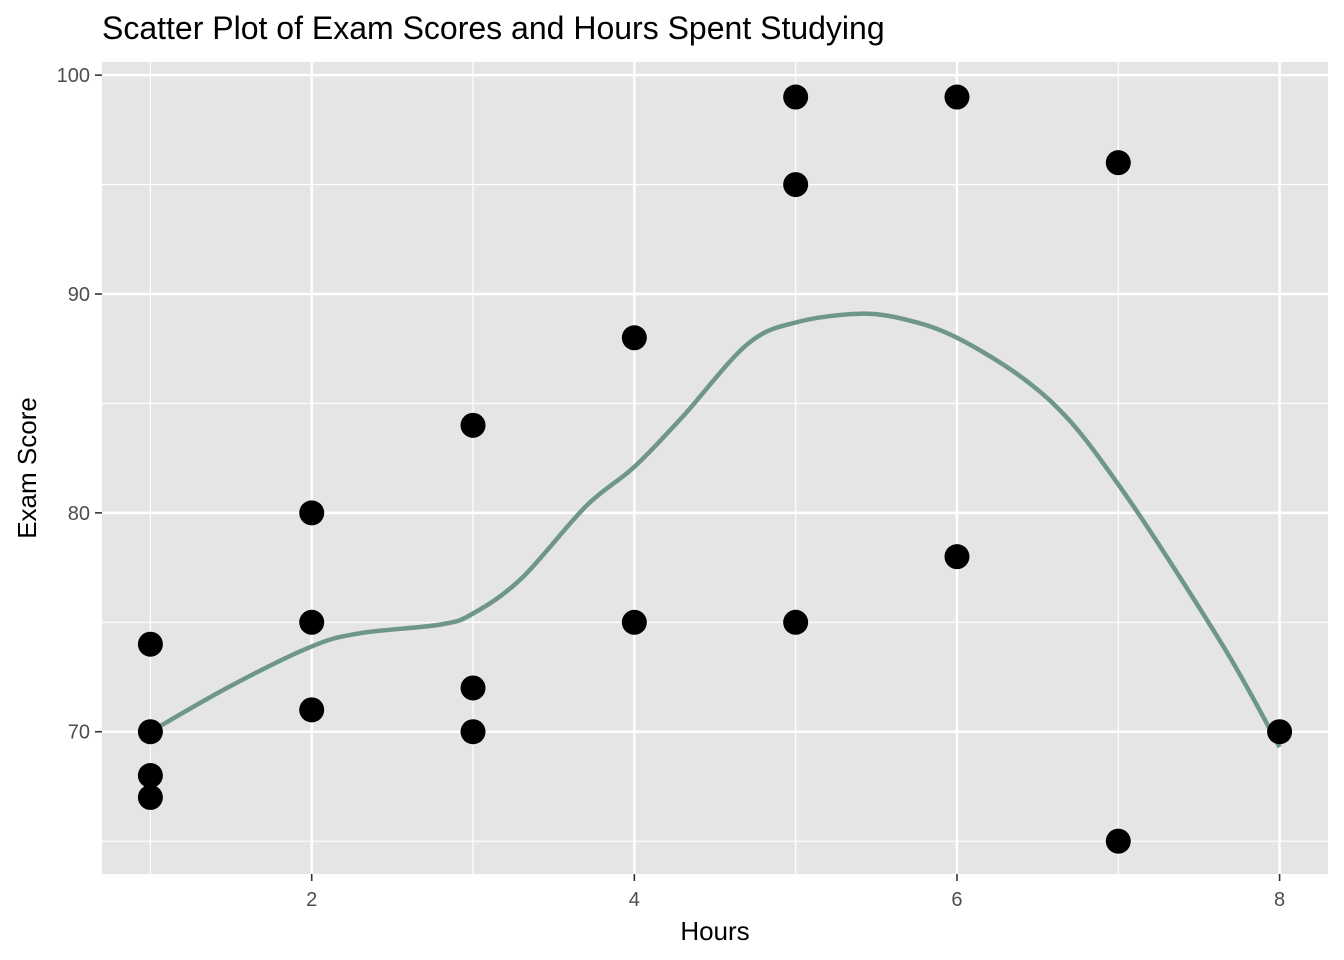 This screenshot has width=1344, height=960. Describe the element at coordinates (634, 900) in the screenshot. I see `x-tick-label: 4` at that location.